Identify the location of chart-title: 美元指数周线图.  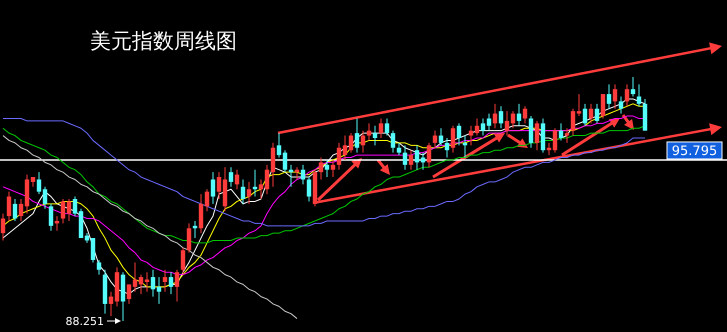
(163, 41).